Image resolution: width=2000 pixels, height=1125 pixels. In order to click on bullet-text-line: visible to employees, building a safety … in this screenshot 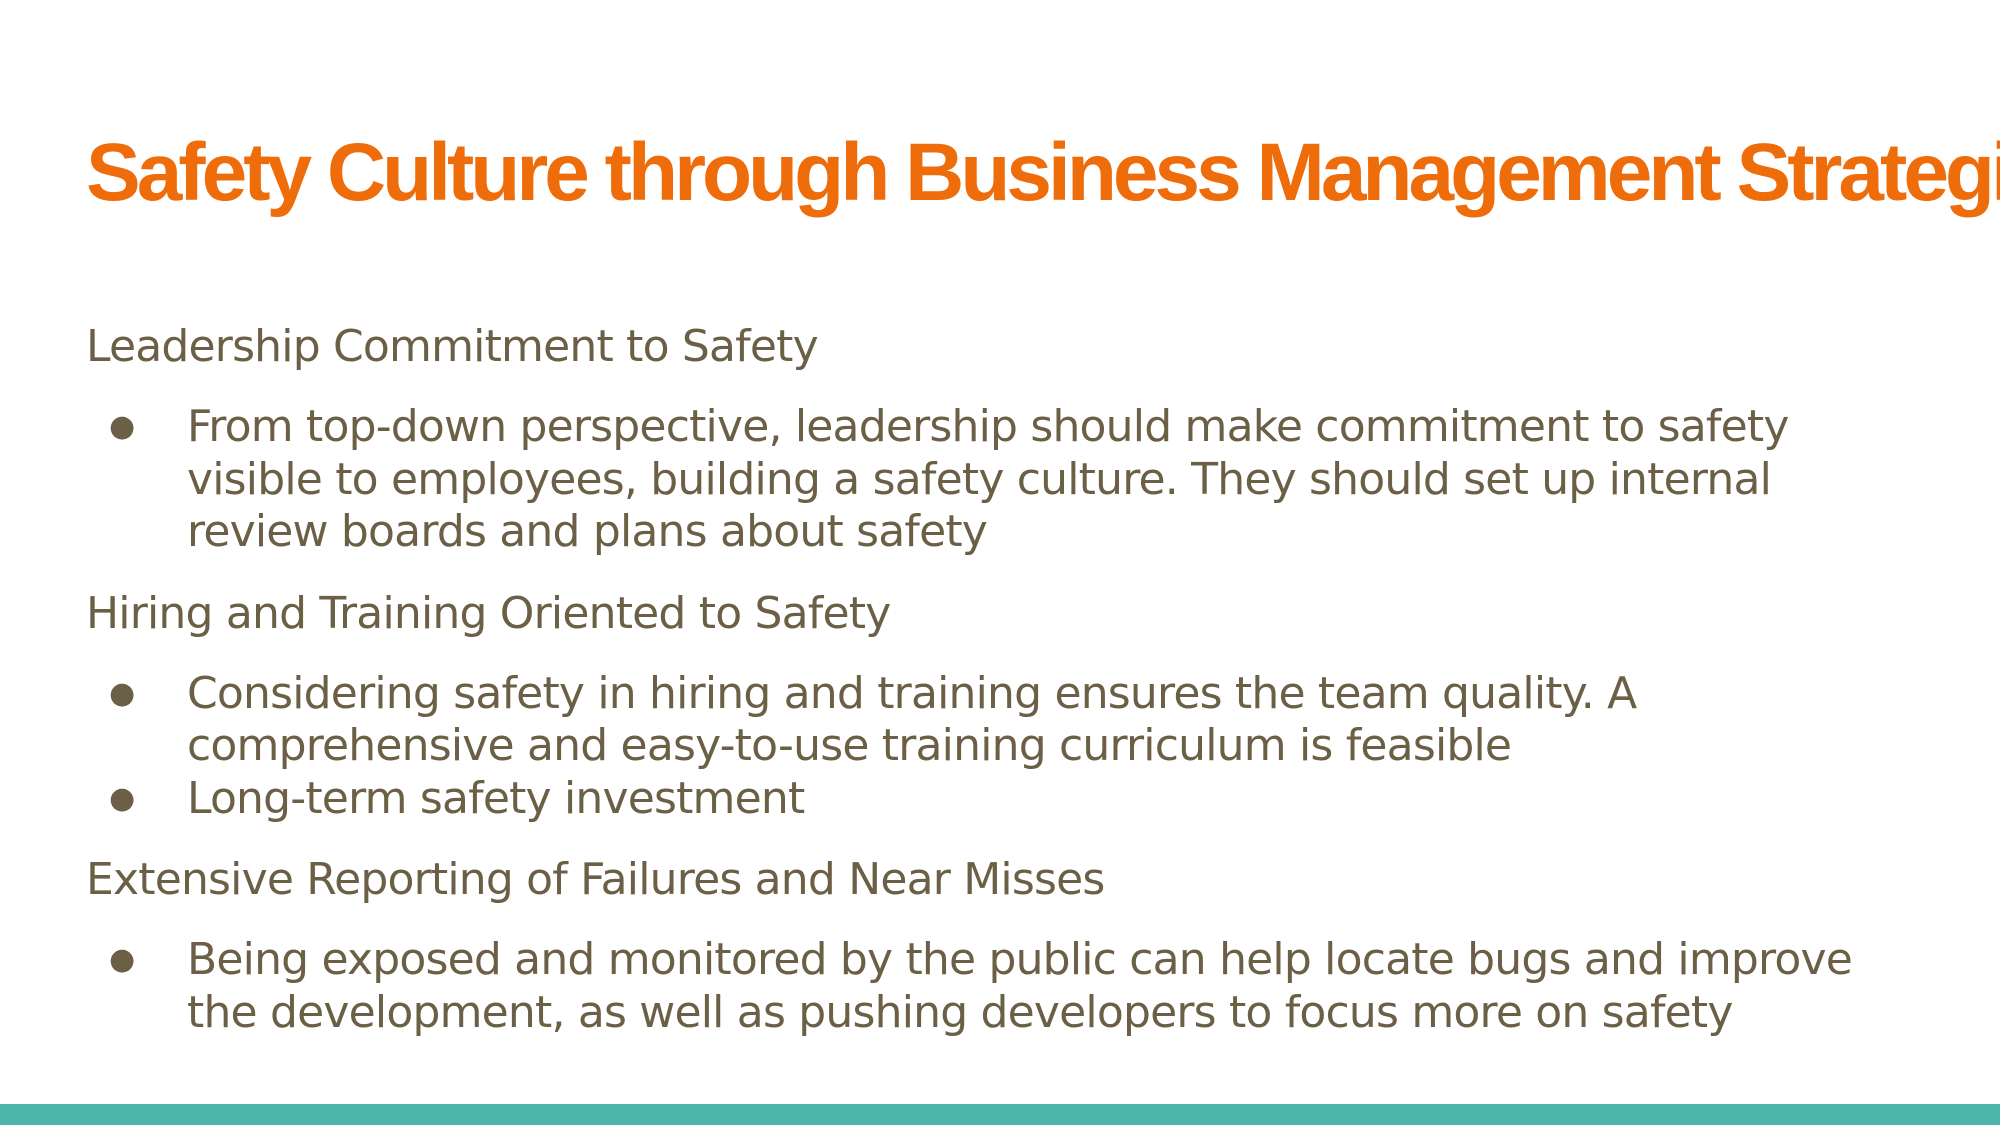, I will do `click(979, 479)`.